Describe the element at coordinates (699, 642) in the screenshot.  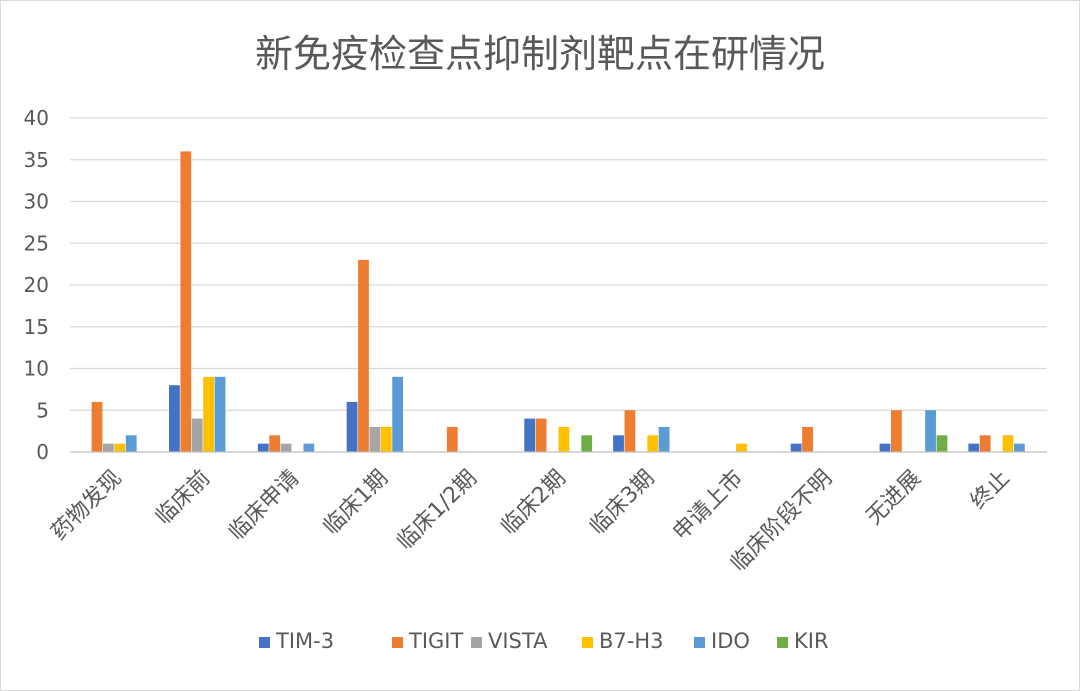
I see `legend-swatch-ido` at that location.